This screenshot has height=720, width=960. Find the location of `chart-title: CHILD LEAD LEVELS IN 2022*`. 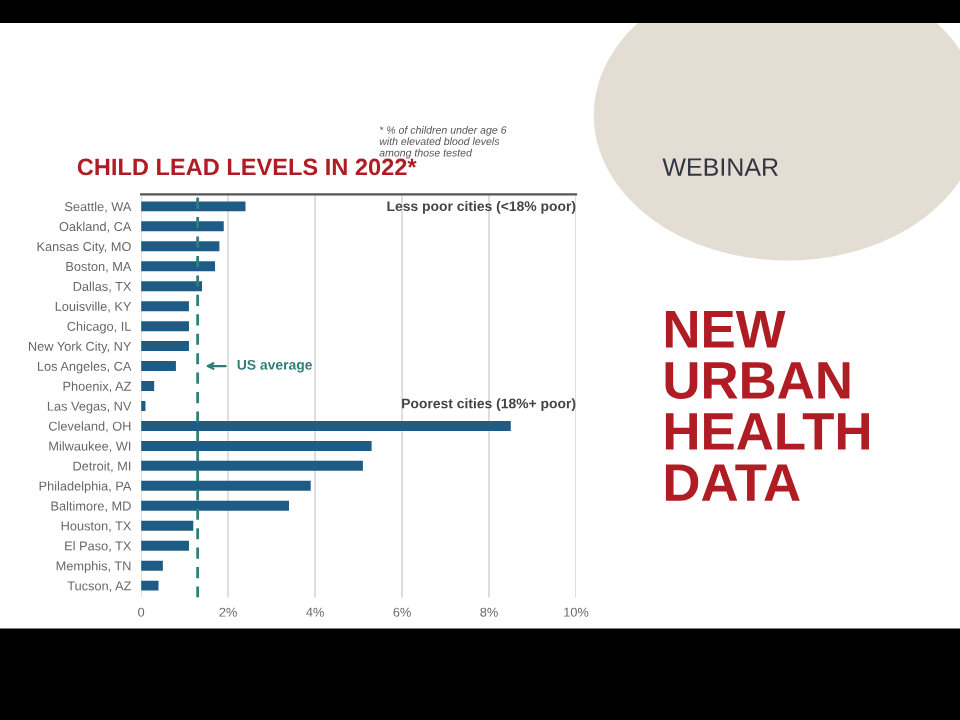

chart-title: CHILD LEAD LEVELS IN 2022* is located at coordinates (247, 167).